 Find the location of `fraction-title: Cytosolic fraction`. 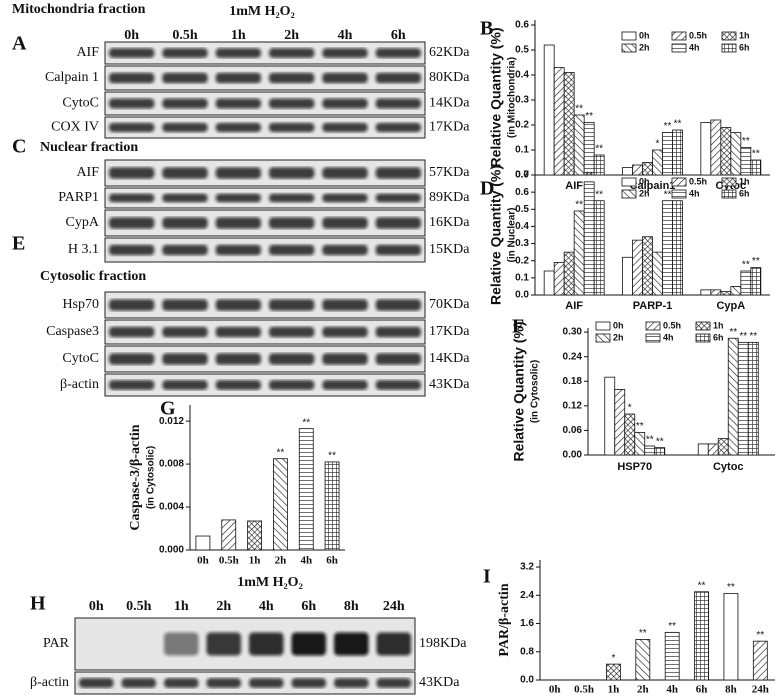

fraction-title: Cytosolic fraction is located at coordinates (93, 276).